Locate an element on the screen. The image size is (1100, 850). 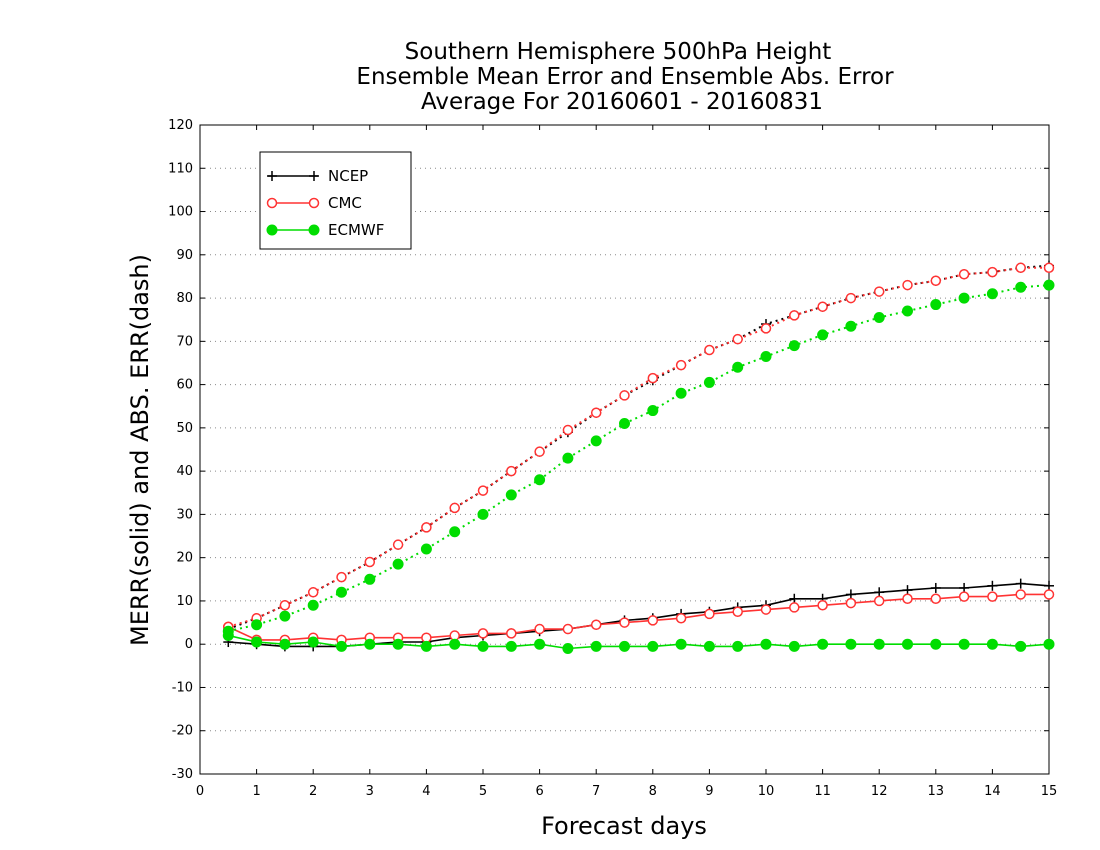
x-tick-label: 12 is located at coordinates (879, 791).